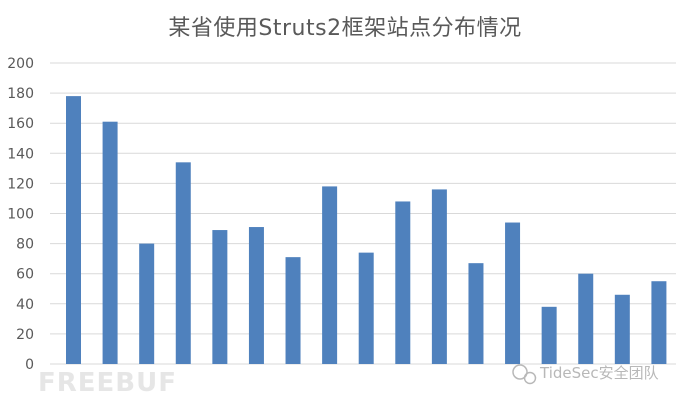  What do you see at coordinates (524, 374) in the screenshot?
I see `wechat-icon` at bounding box center [524, 374].